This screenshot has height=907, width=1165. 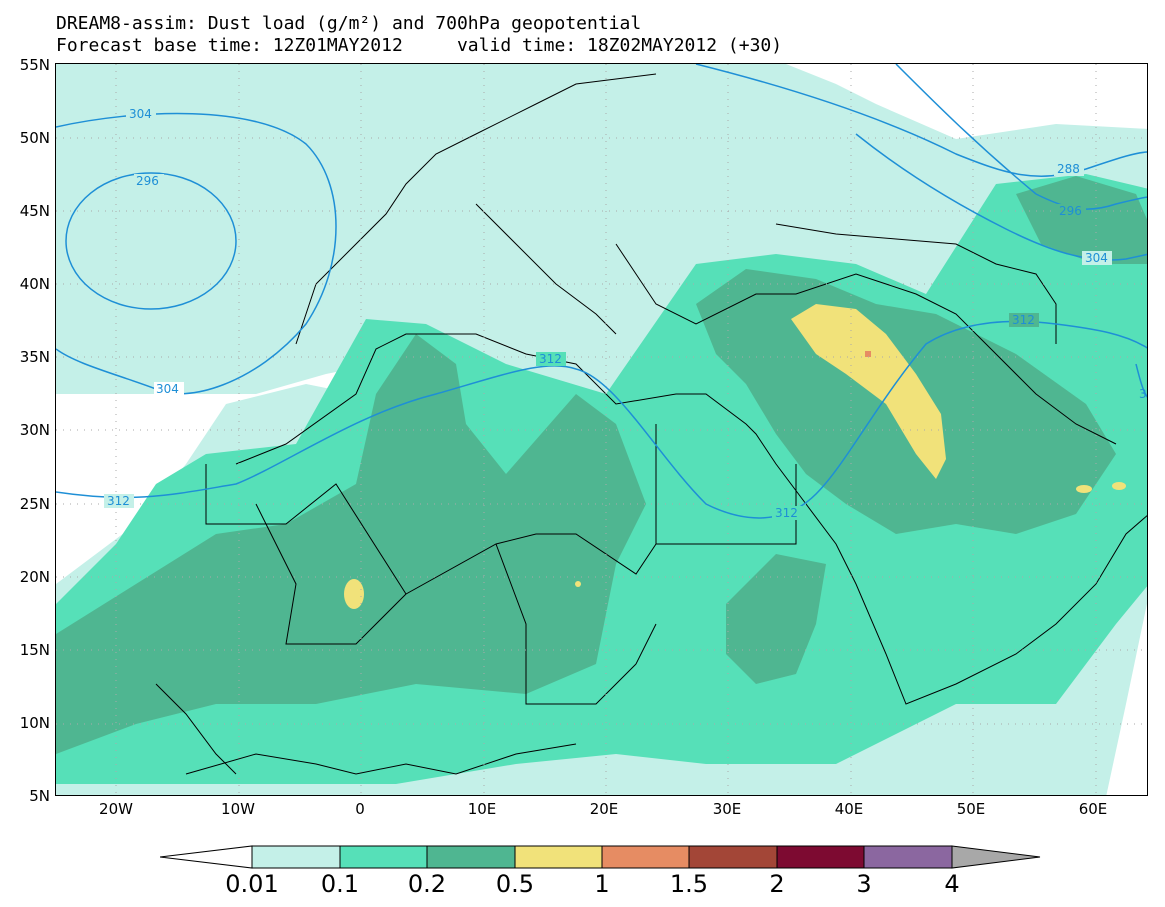 What do you see at coordinates (118, 501) in the screenshot?
I see `contour-label-3: 312` at bounding box center [118, 501].